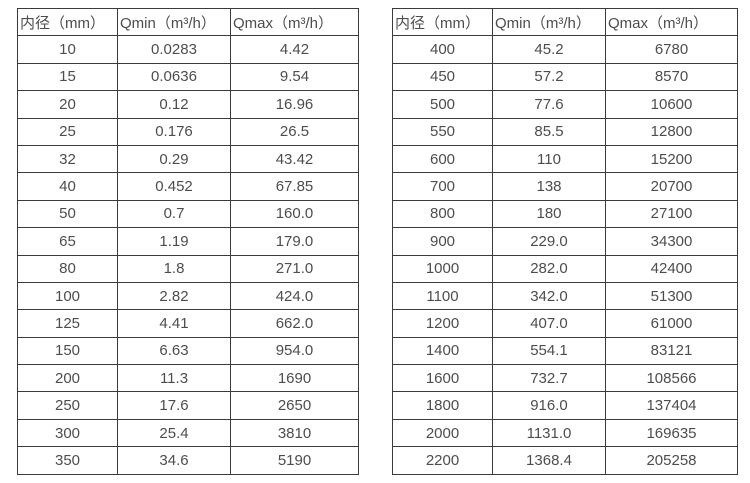  Describe the element at coordinates (294, 460) in the screenshot. I see `table-cell: 5190` at that location.